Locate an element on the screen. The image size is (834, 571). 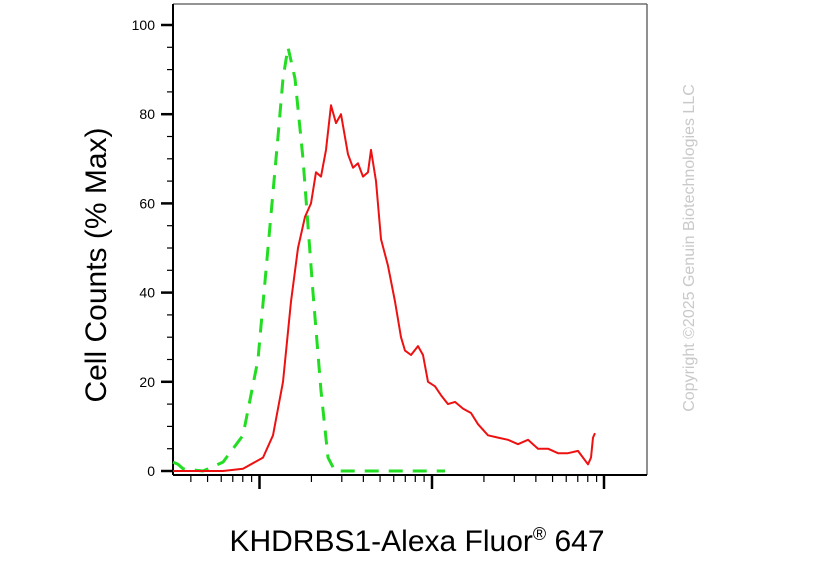
x-axis-label-registered-mark: ® is located at coordinates (539, 534).